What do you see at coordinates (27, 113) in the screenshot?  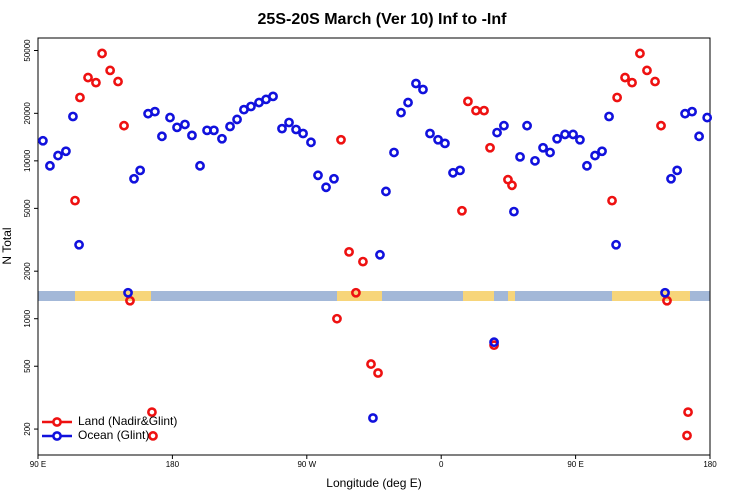 I see `y-tick-label: 20000` at bounding box center [27, 113].